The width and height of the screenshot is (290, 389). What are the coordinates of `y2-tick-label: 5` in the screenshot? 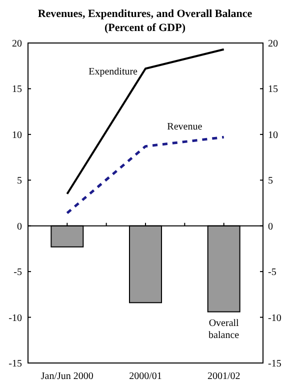 It's located at (270, 181).